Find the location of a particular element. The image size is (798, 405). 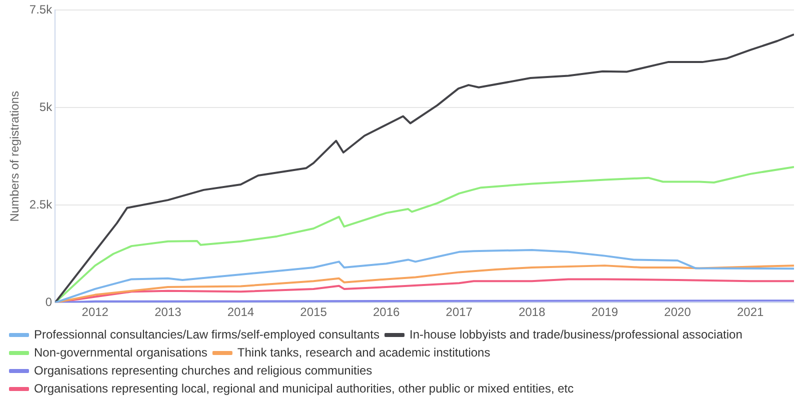

legend-label: Non-governmental organisations is located at coordinates (121, 352).